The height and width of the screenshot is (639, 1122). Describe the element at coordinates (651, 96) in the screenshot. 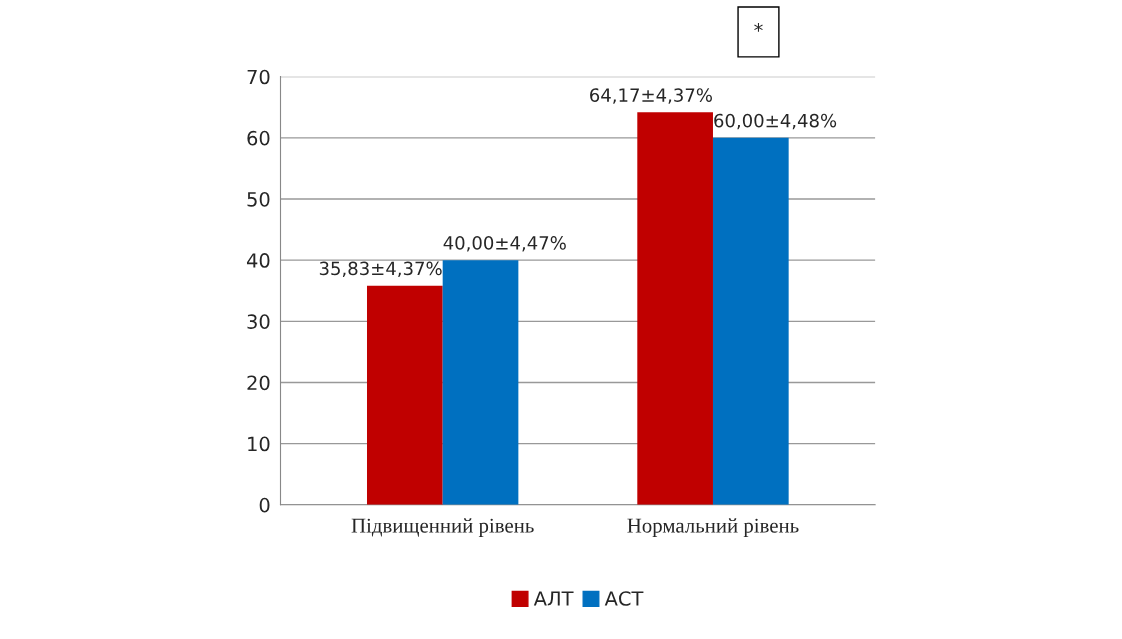

I see `data-label: 64,17±4,37%` at that location.